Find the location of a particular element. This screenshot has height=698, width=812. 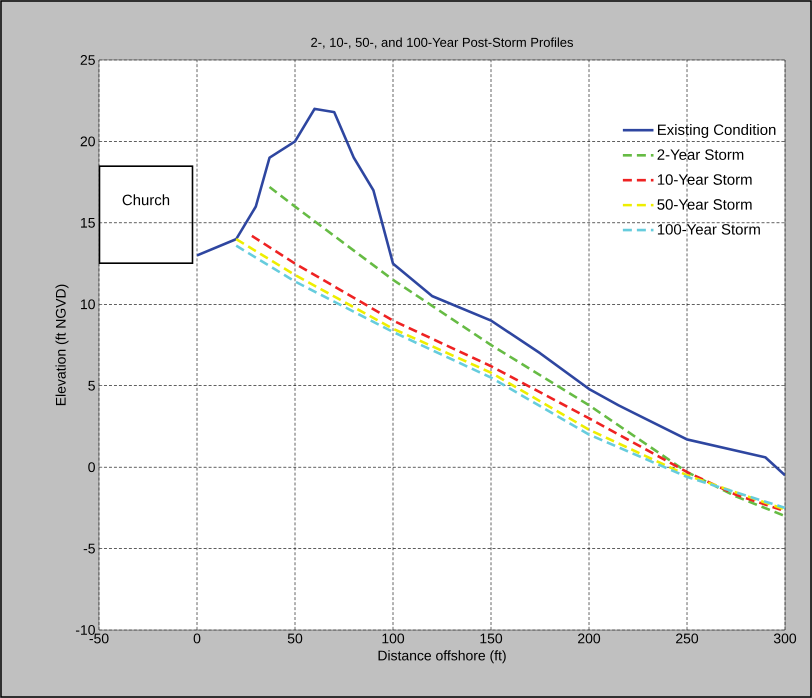

y-tick-label: 20 is located at coordinates (87, 141).